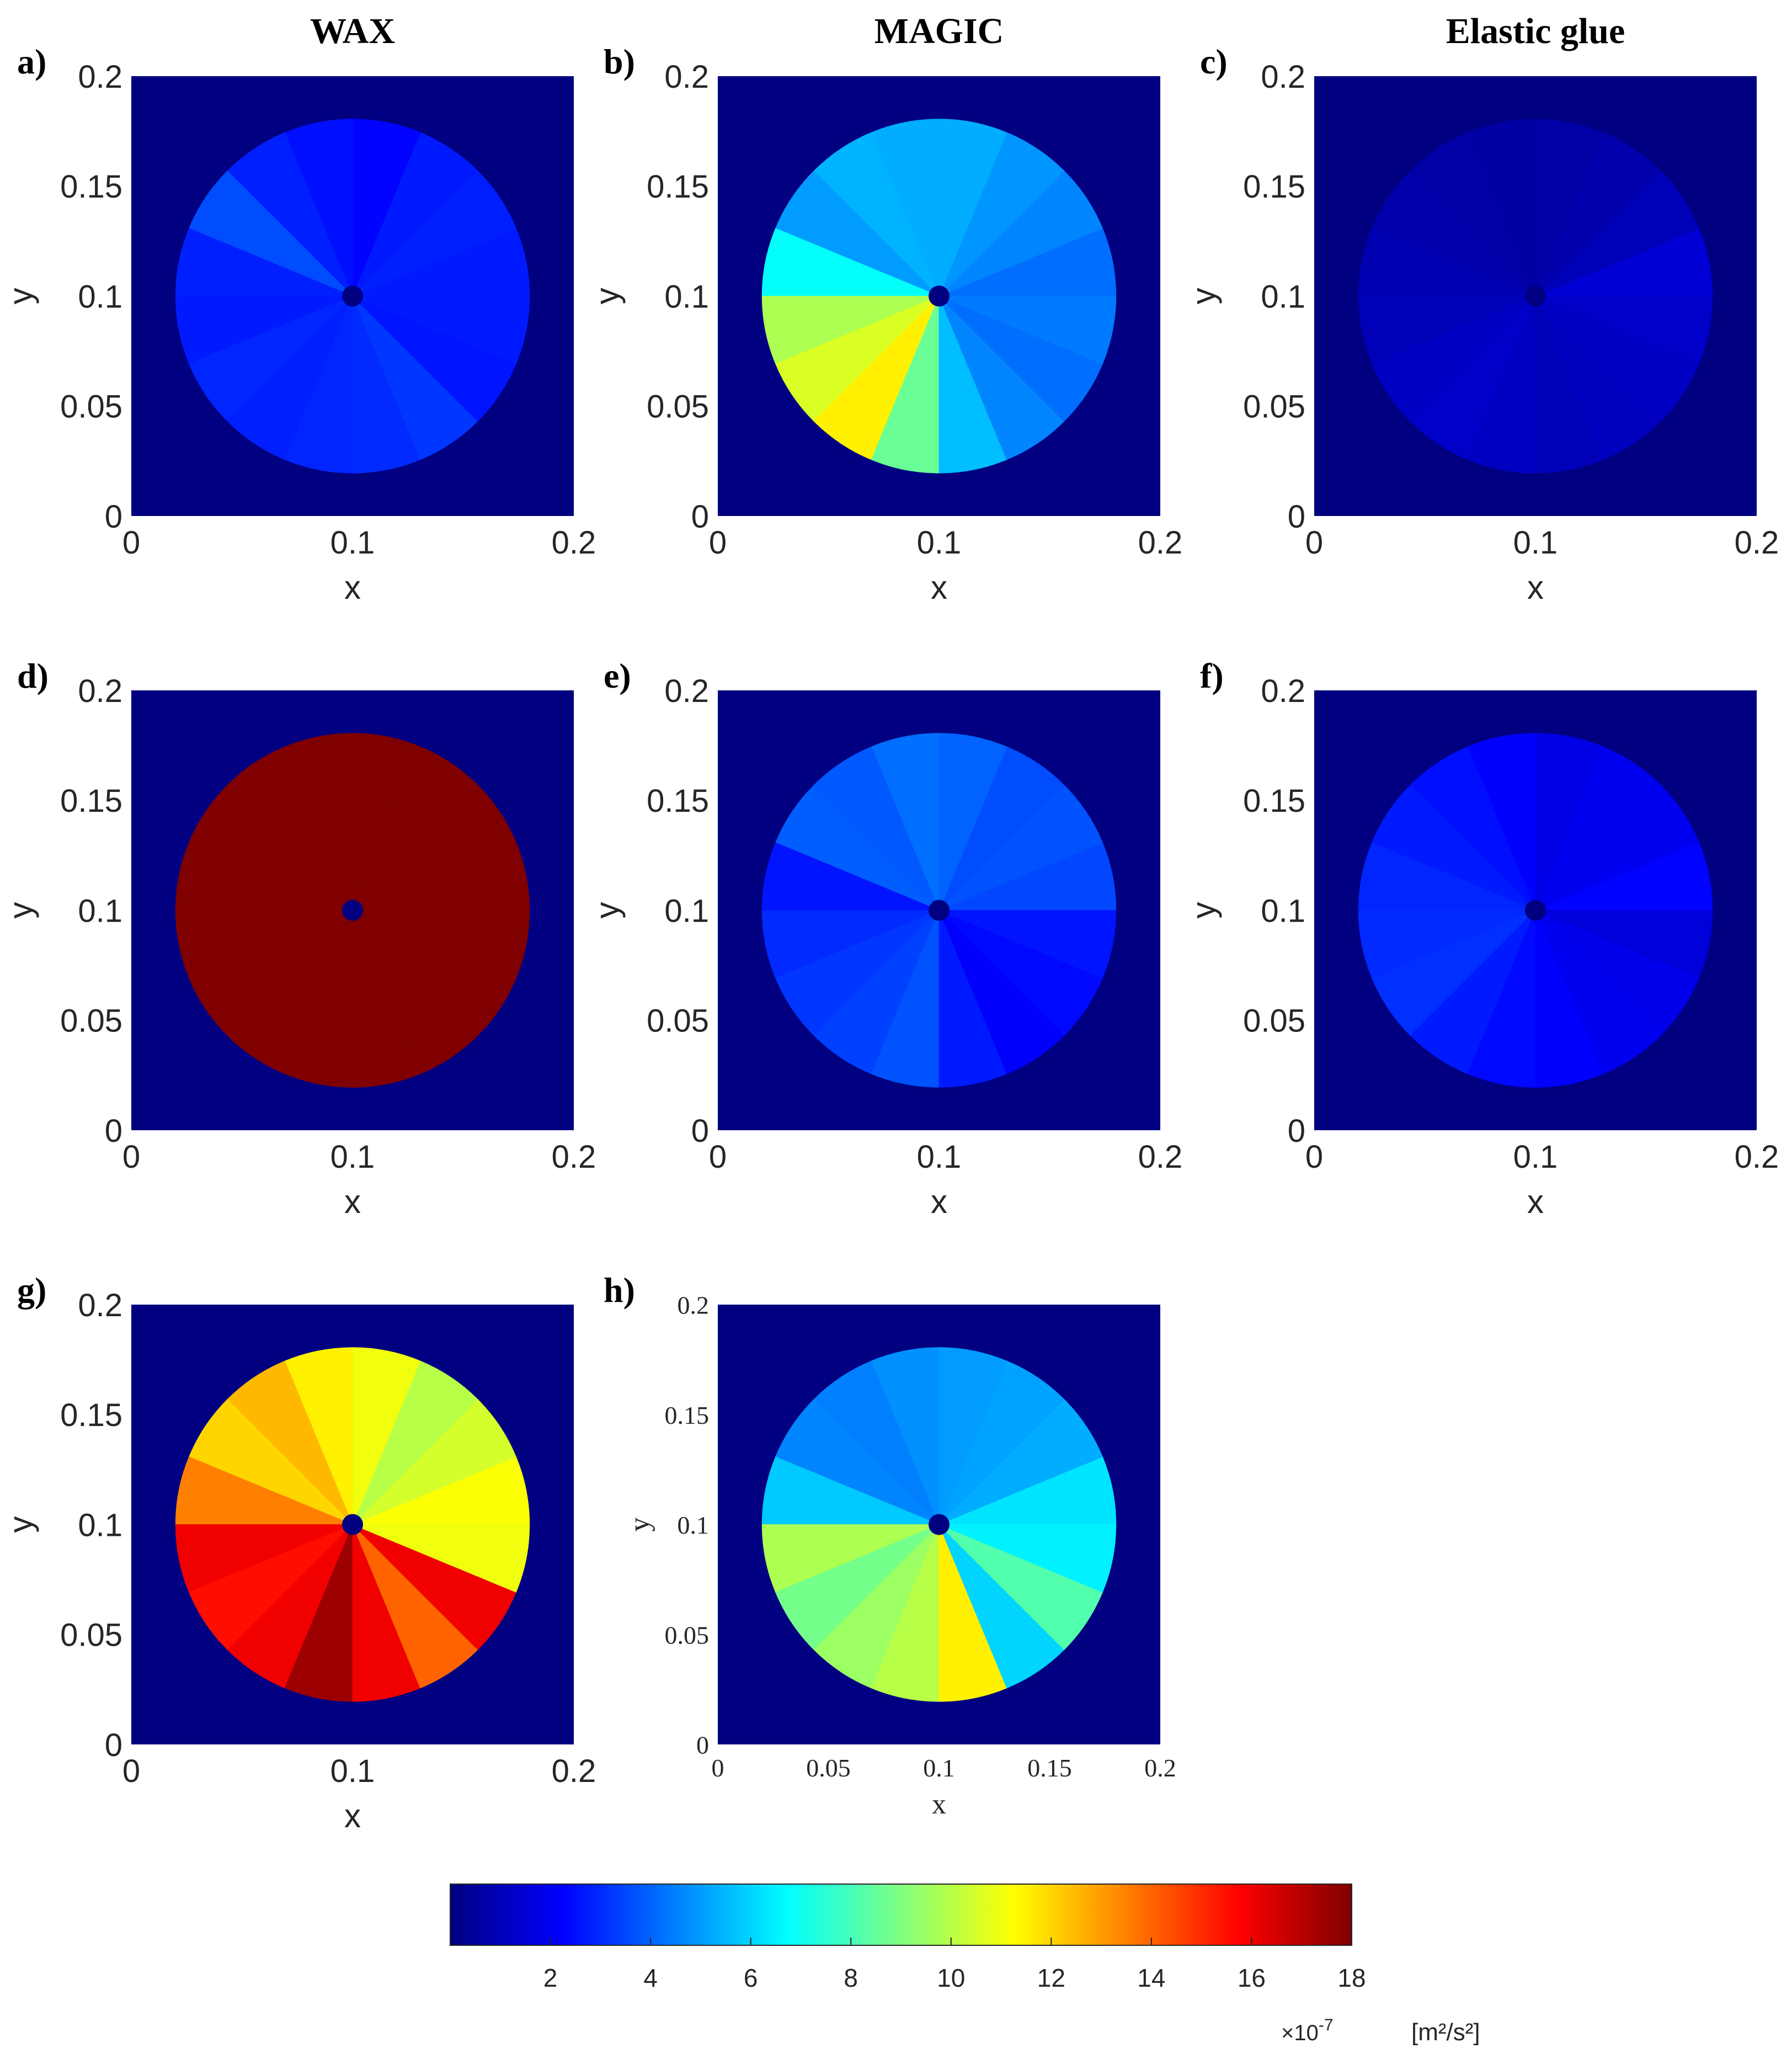  What do you see at coordinates (91, 1021) in the screenshot?
I see `panel-d-y-tick-label: 0.05` at bounding box center [91, 1021].